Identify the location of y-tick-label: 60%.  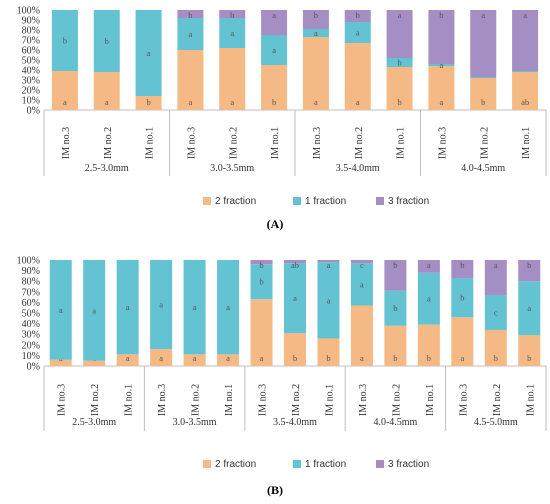
(31, 51).